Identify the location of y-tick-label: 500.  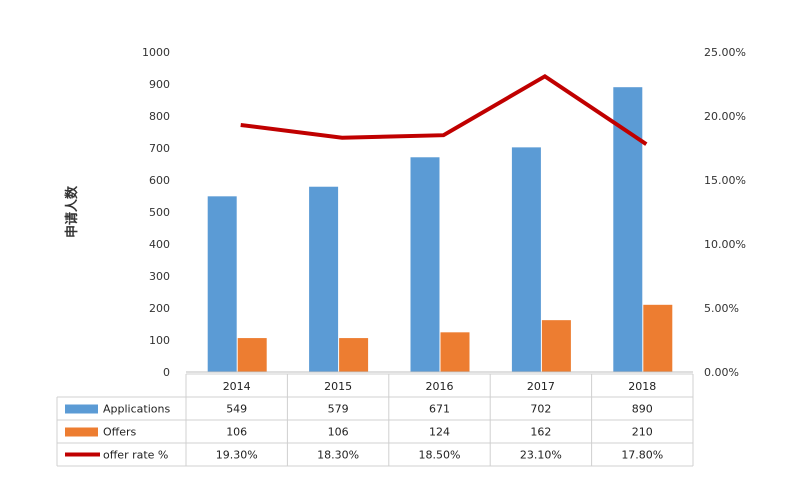
(159, 212).